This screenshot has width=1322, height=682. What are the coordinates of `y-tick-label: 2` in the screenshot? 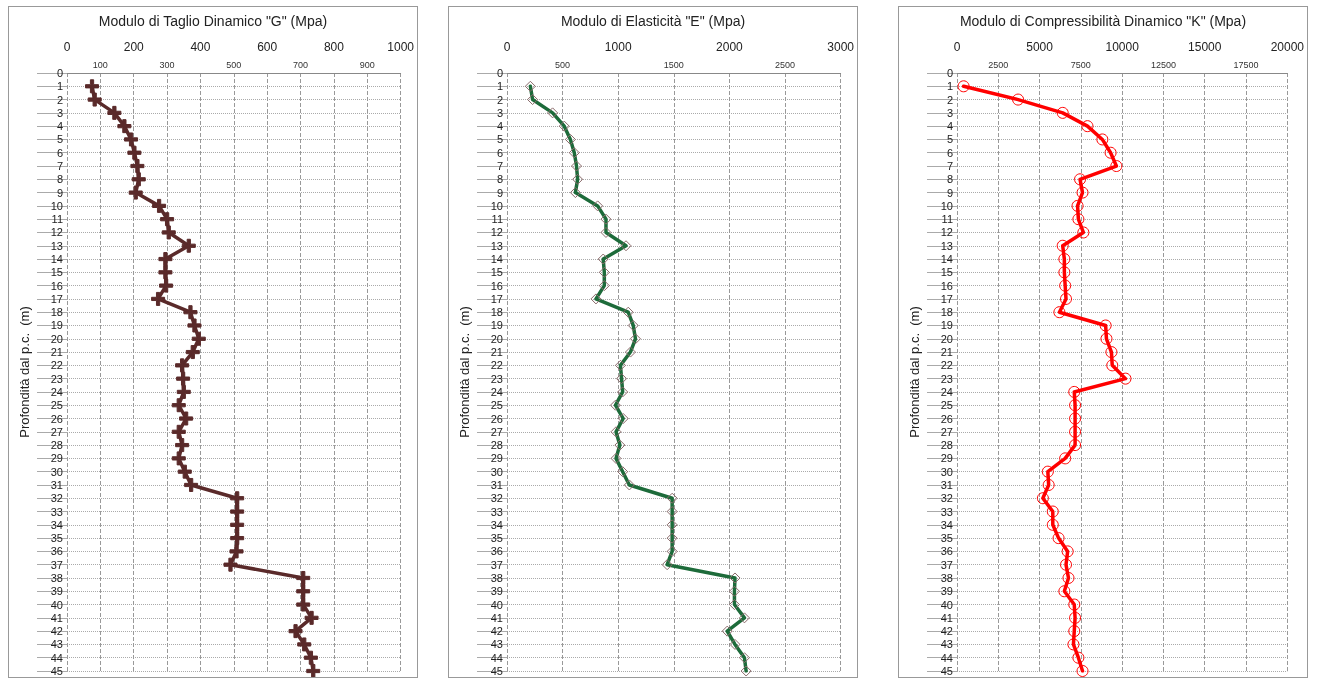 It's located at (949, 99).